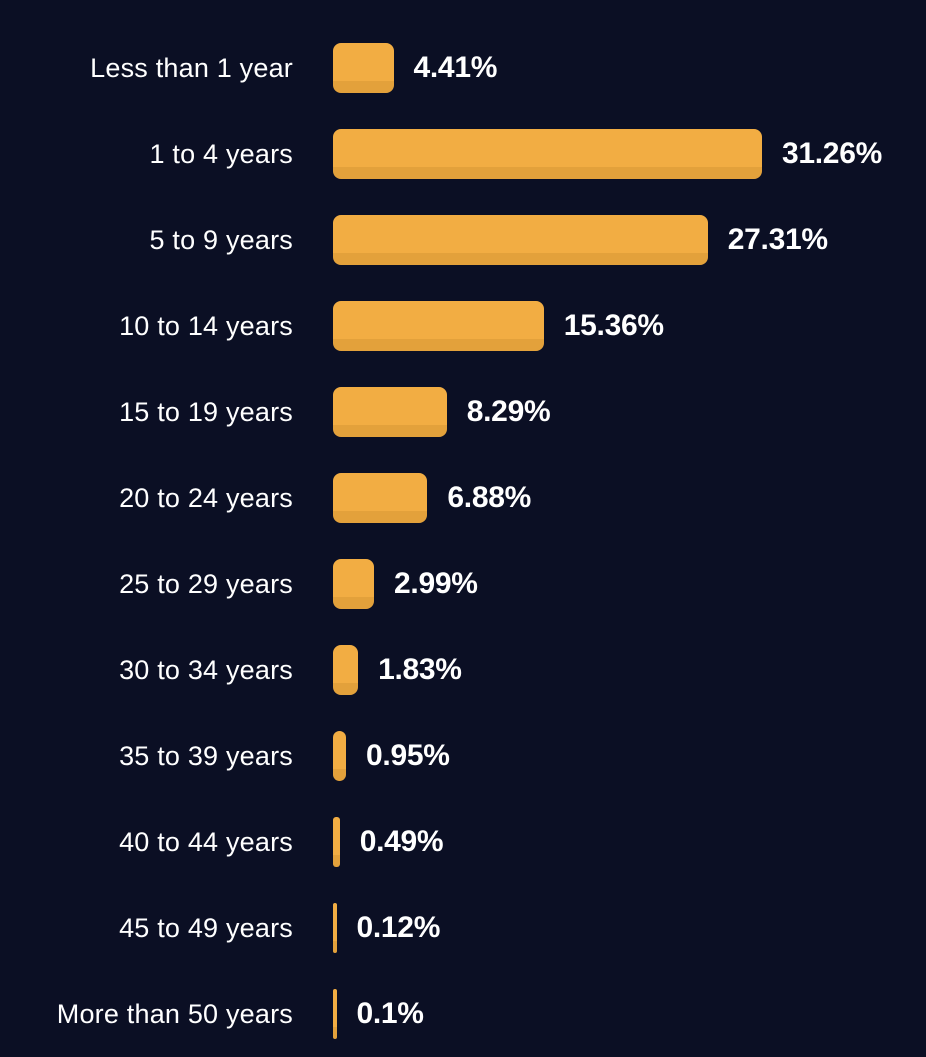  I want to click on chart-row: Less than 1 year 4.41%, so click(463, 68).